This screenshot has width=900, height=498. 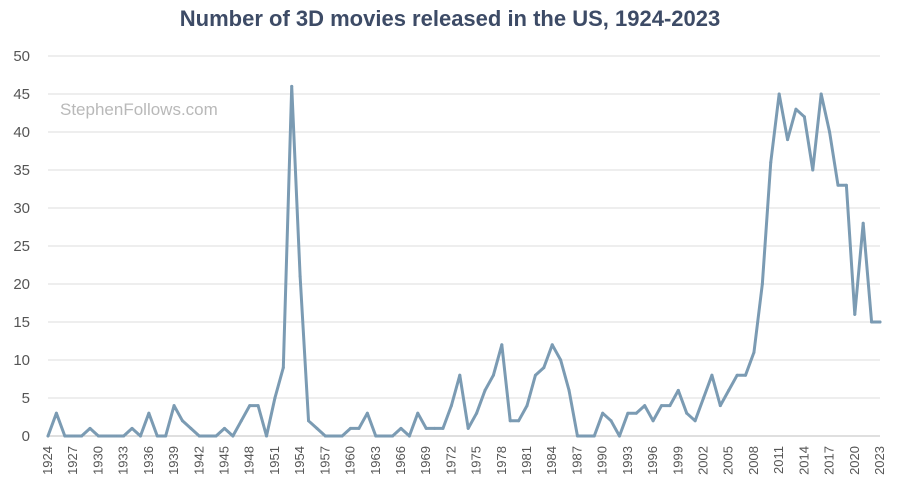 I want to click on data-point-1976, so click(x=485, y=390).